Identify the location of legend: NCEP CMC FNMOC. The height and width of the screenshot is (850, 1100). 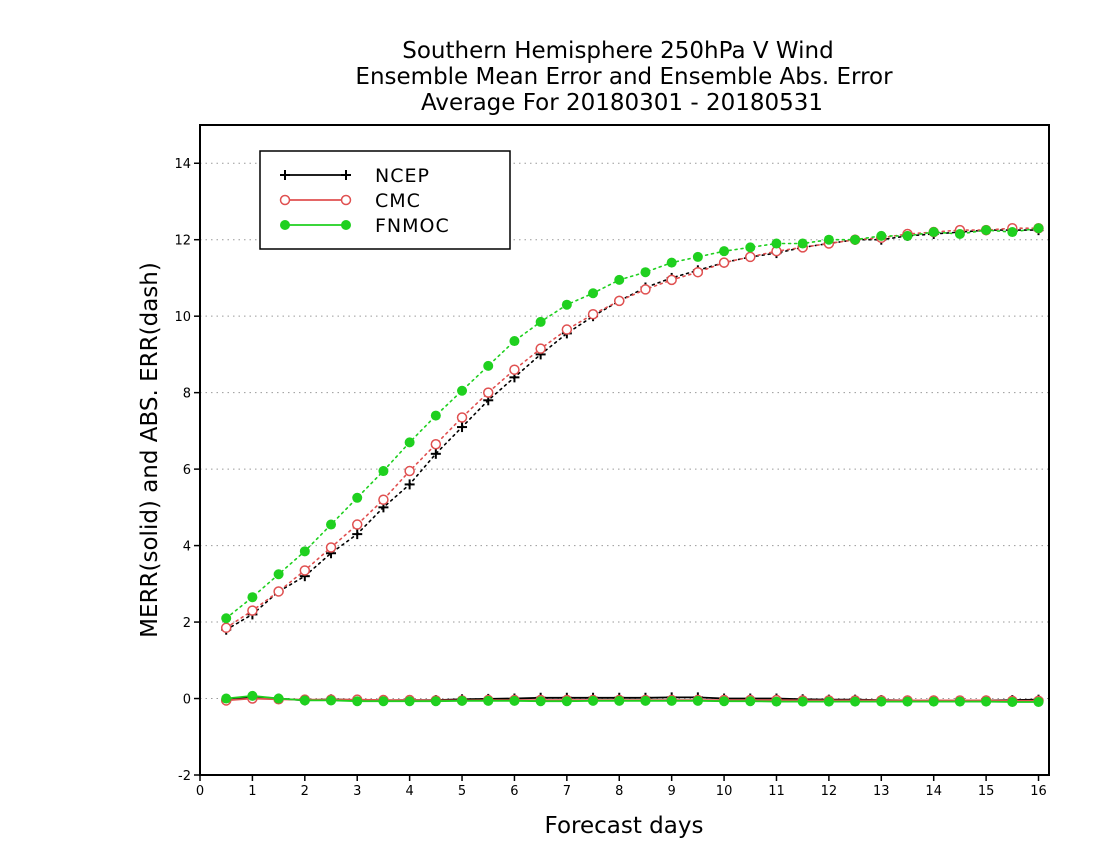
(385, 200).